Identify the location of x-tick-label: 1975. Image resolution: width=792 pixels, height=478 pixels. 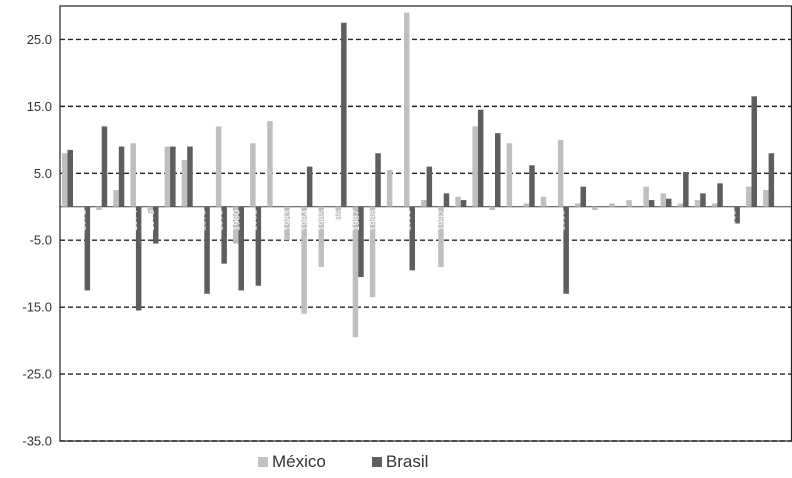
(151, 220).